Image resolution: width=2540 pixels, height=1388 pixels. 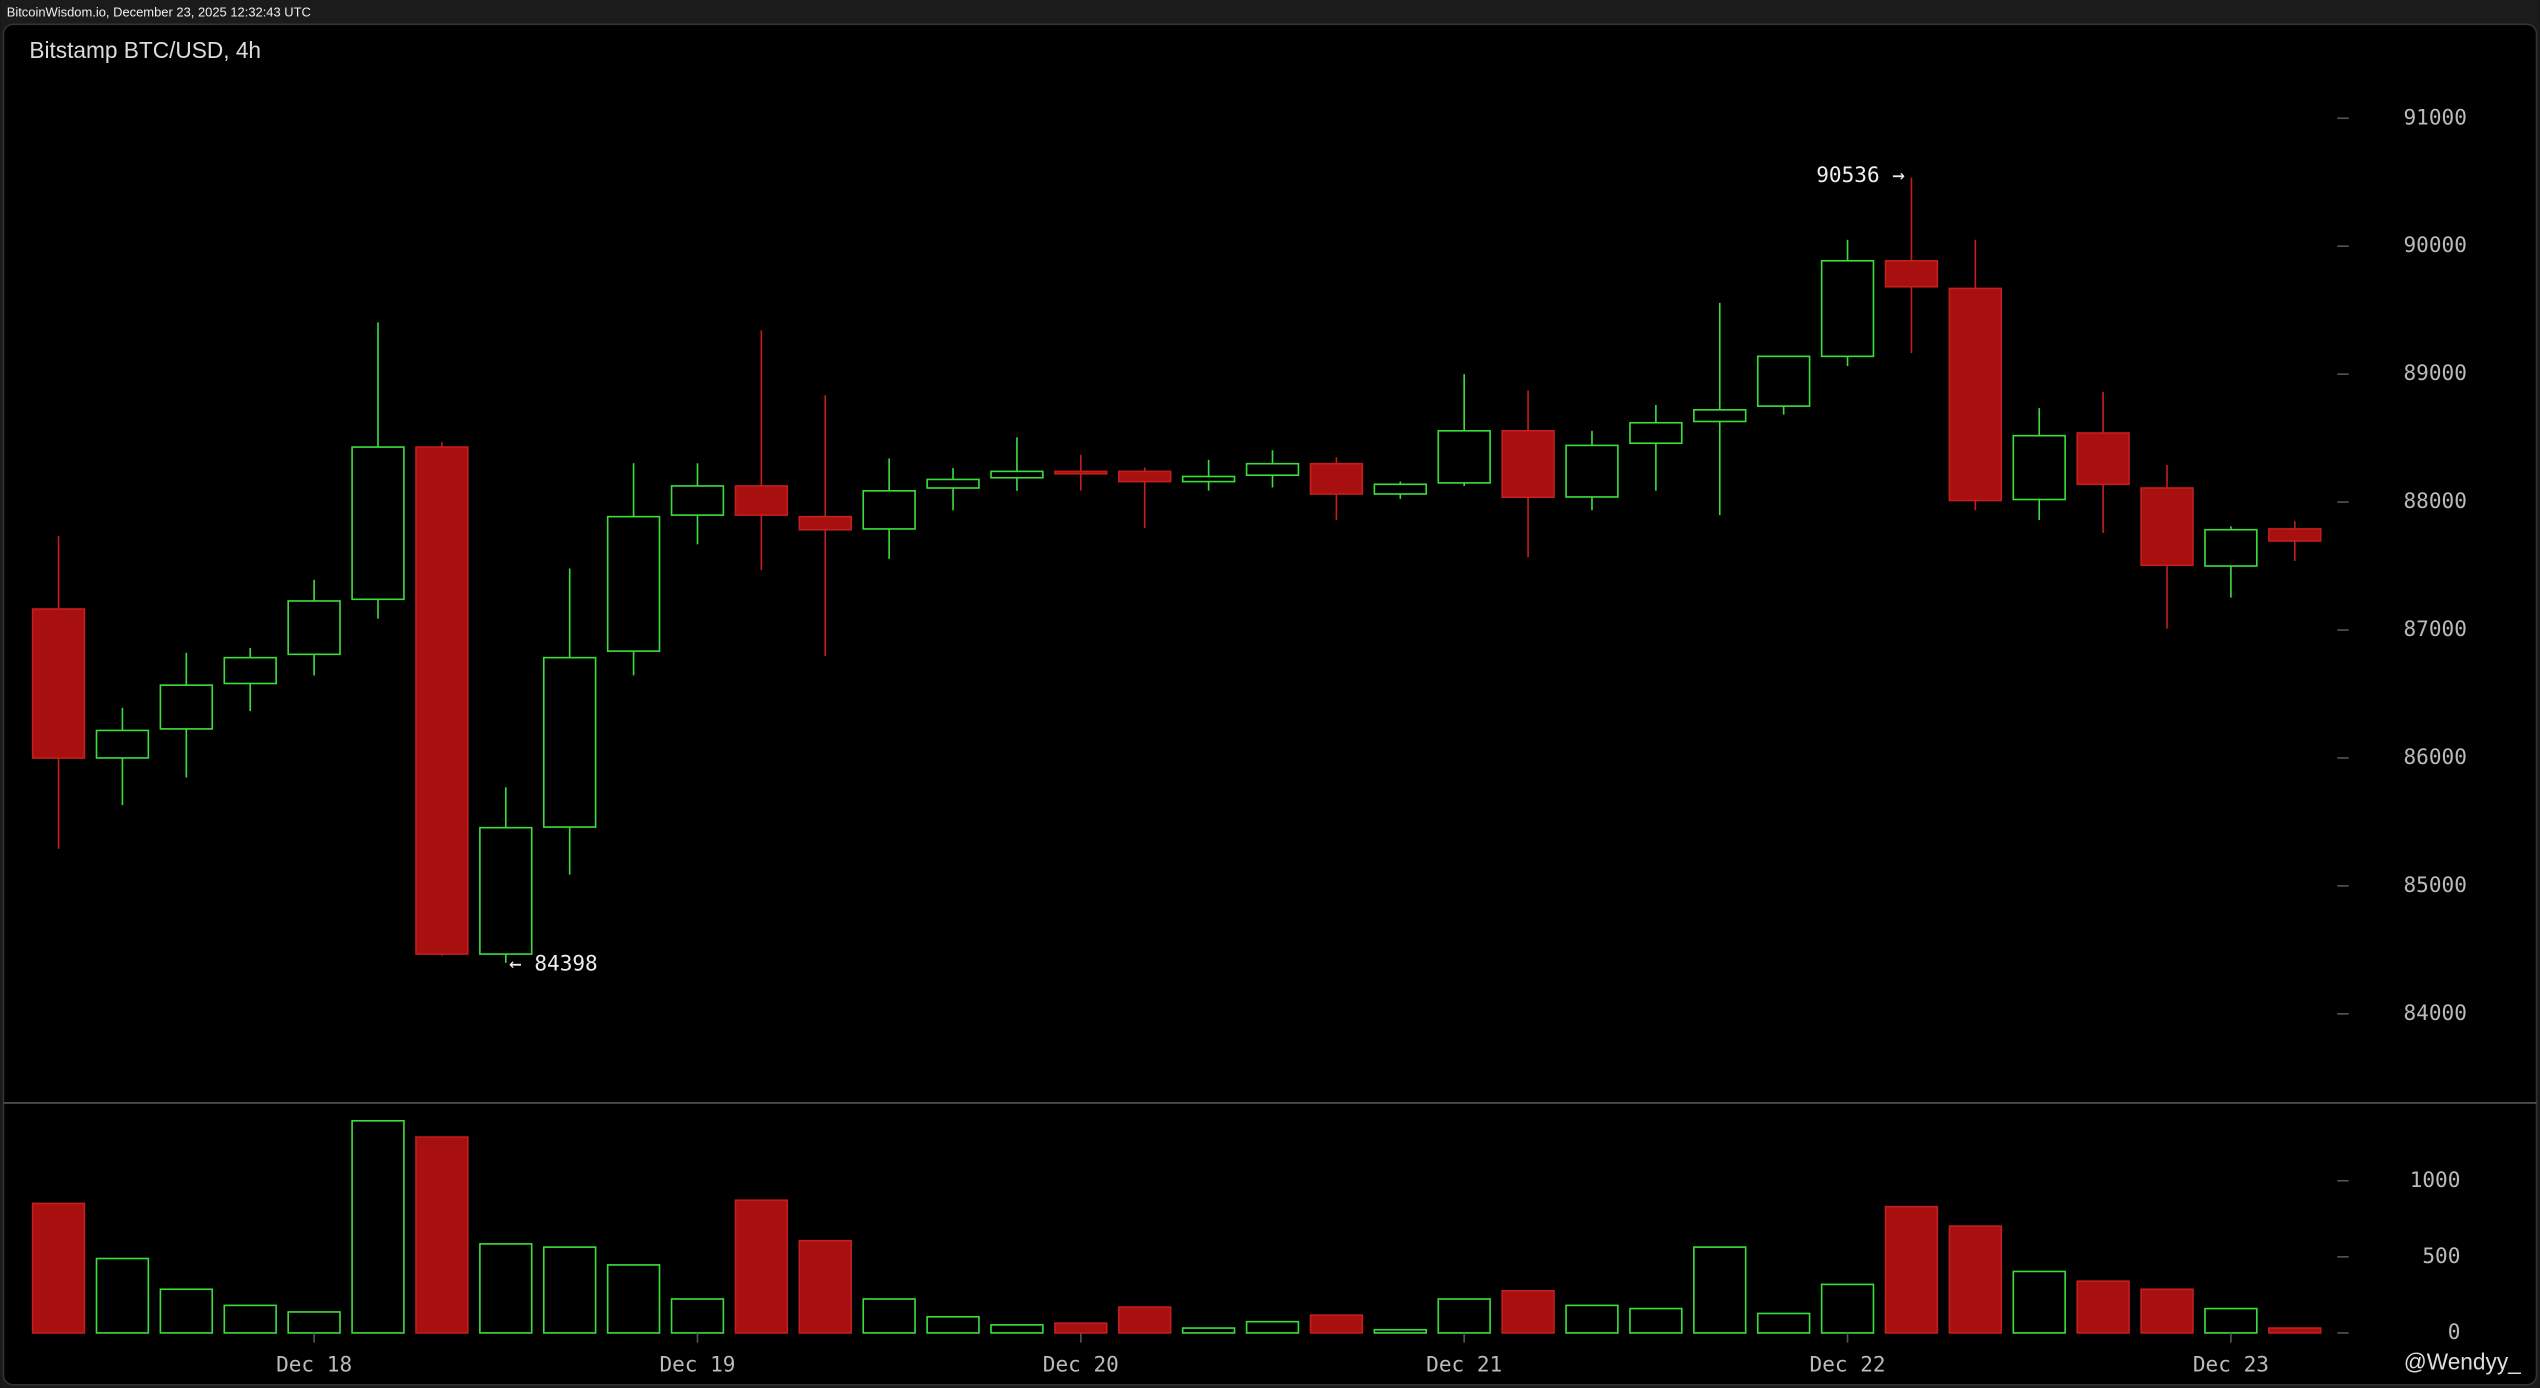 What do you see at coordinates (1848, 1363) in the screenshot?
I see `x-tick-label: Dec 22` at bounding box center [1848, 1363].